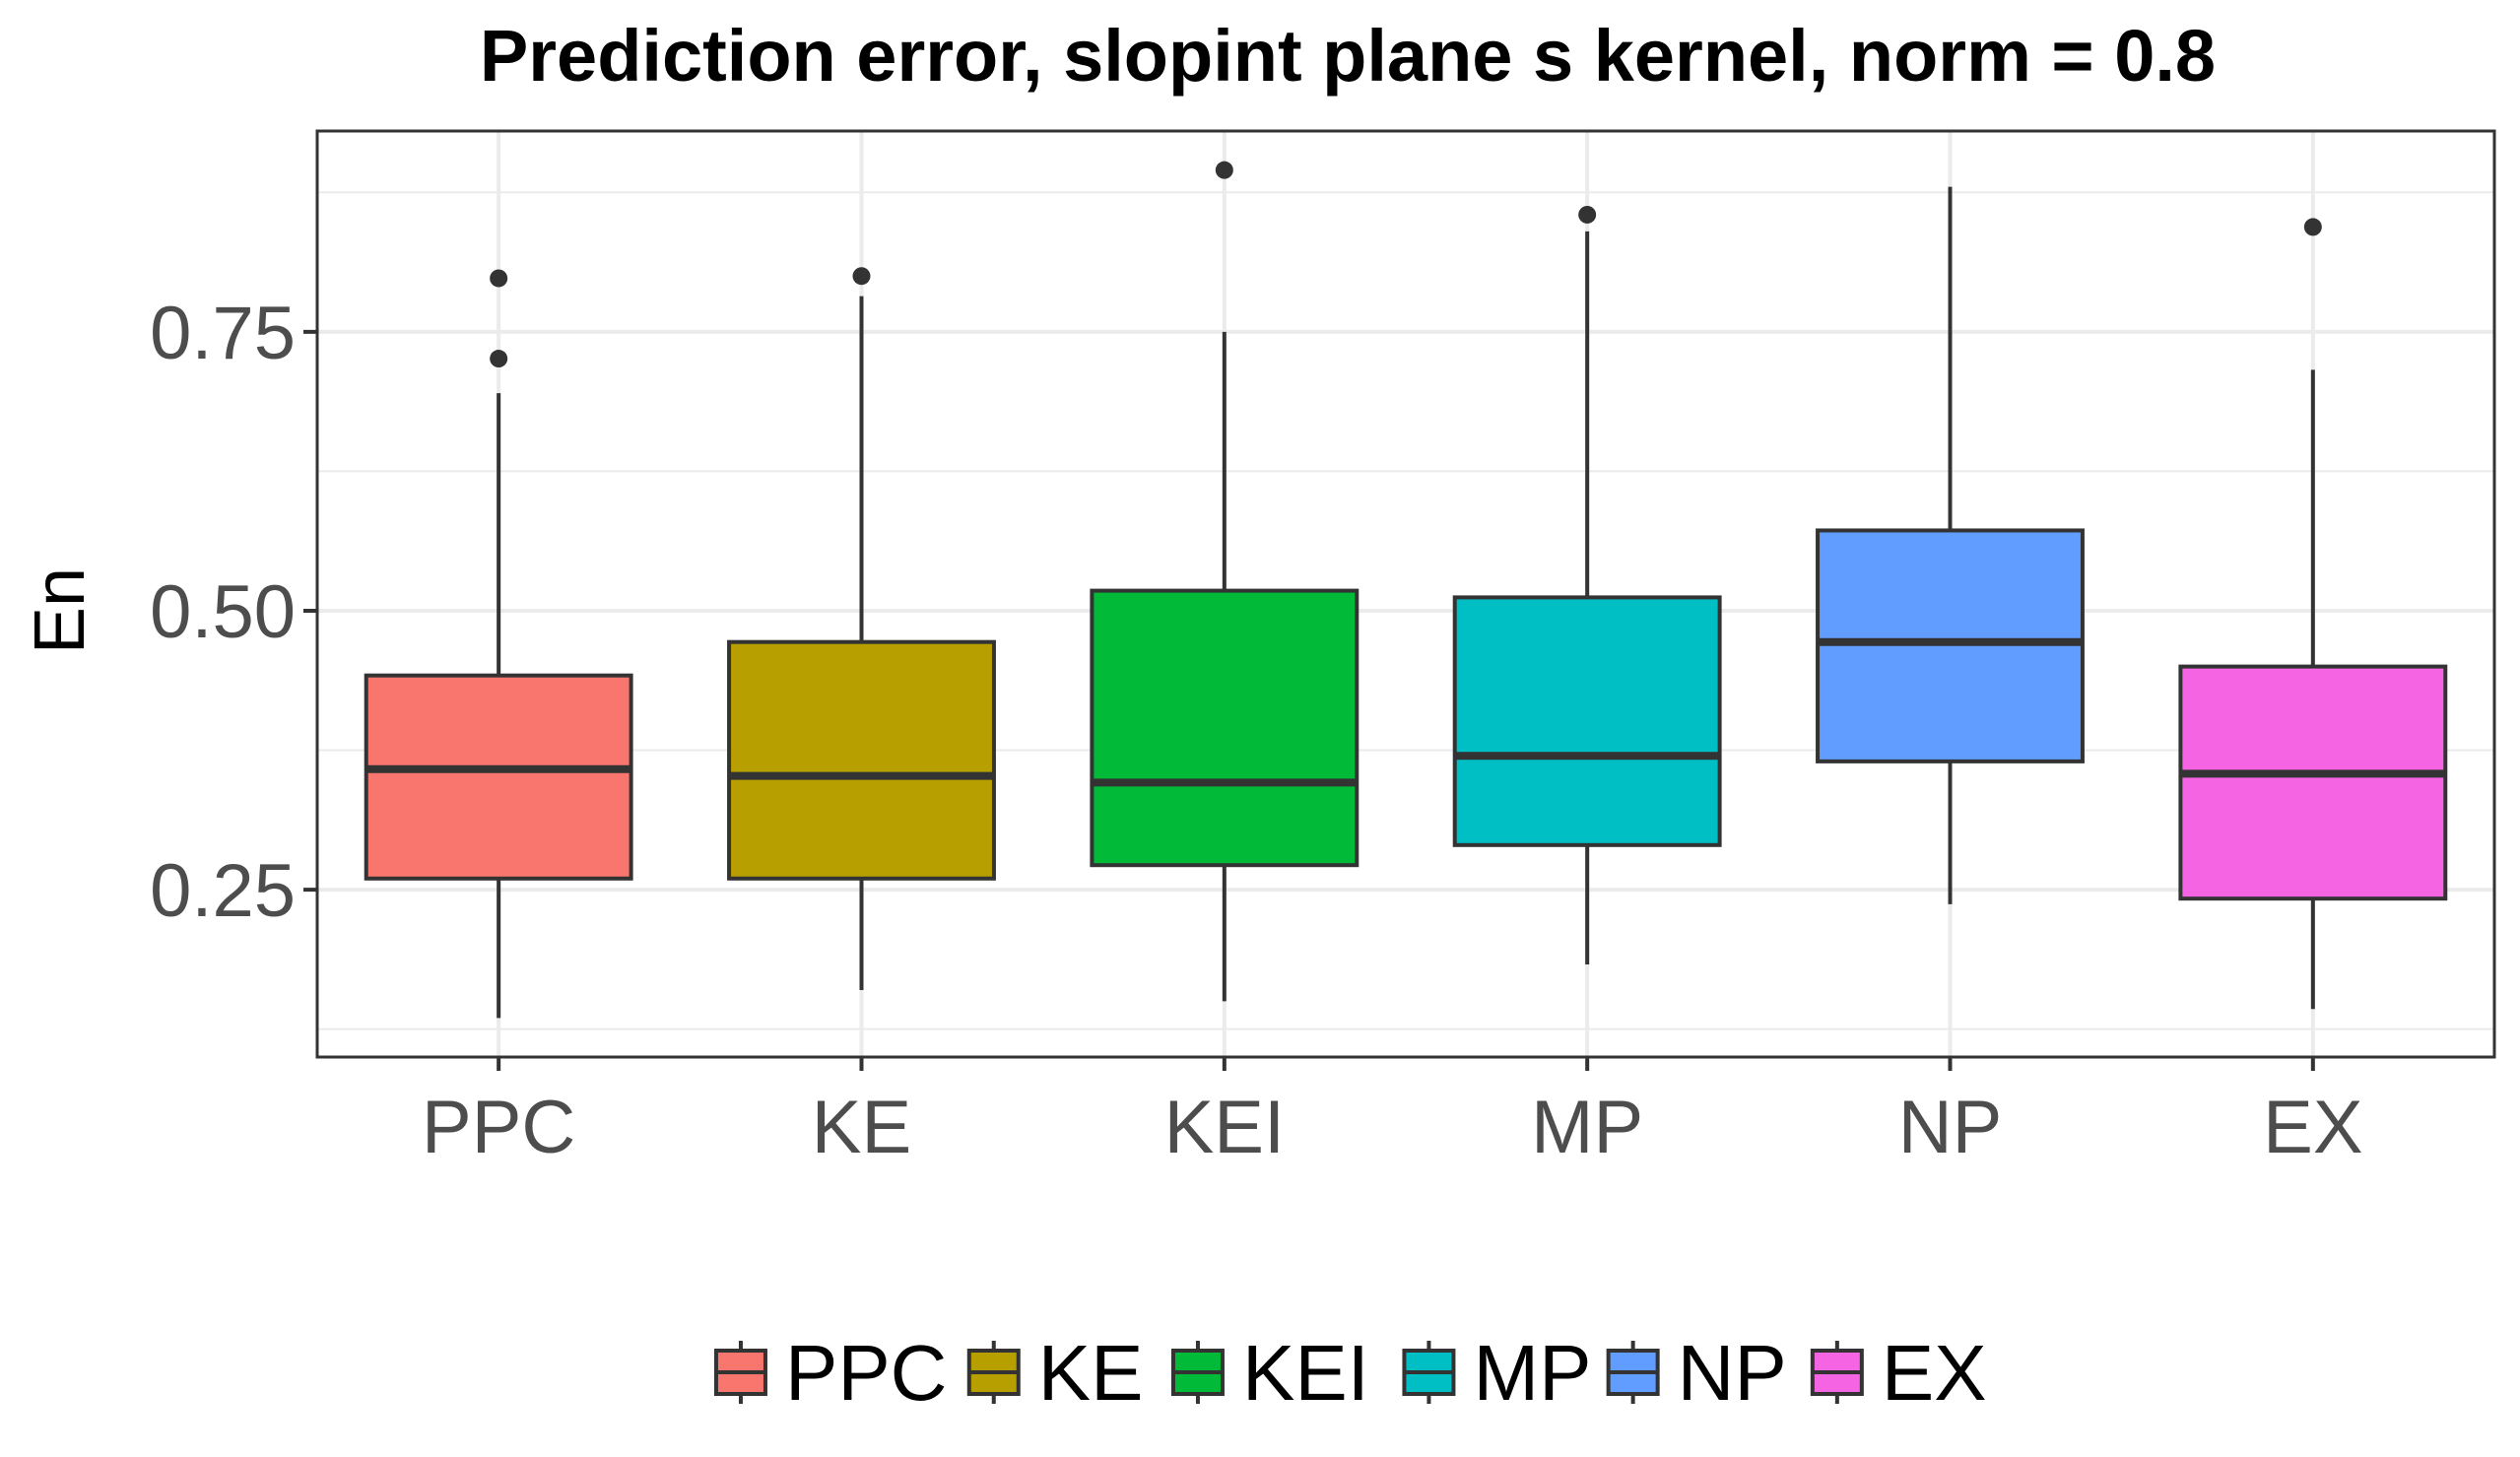  I want to click on x-tick-label: PPC, so click(498, 1127).